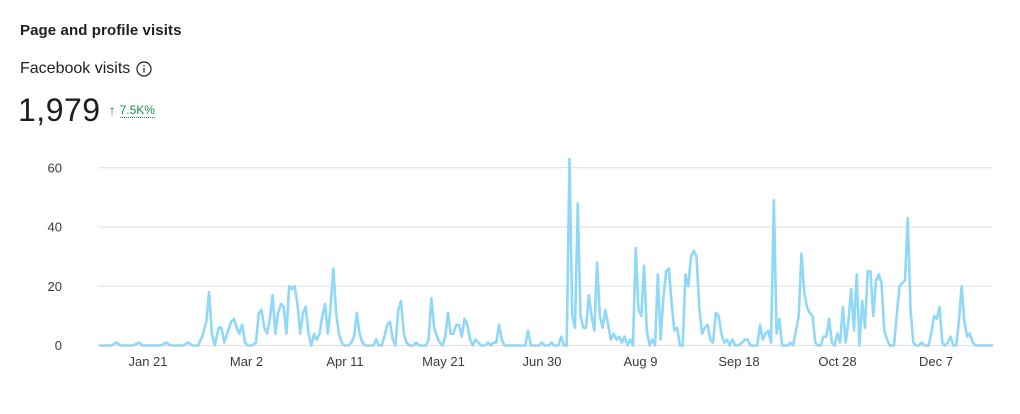 This screenshot has height=414, width=1020. I want to click on x-tick-label: Apr 11, so click(344, 361).